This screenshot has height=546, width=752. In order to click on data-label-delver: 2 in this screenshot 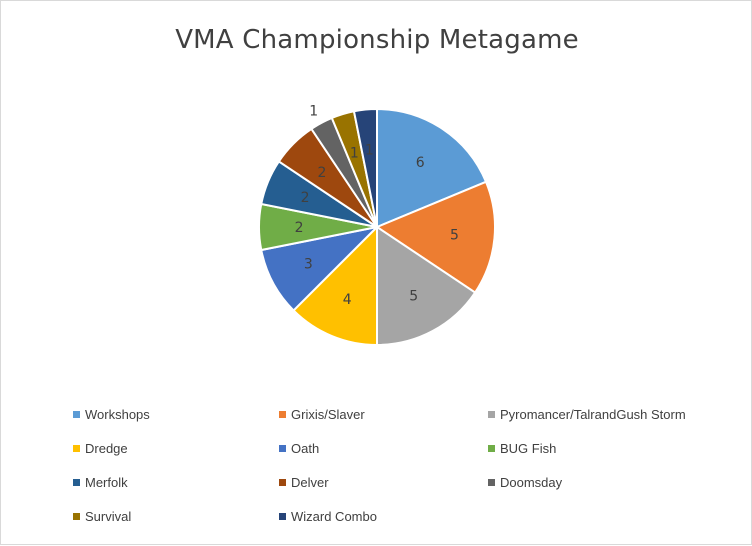, I will do `click(321, 173)`.